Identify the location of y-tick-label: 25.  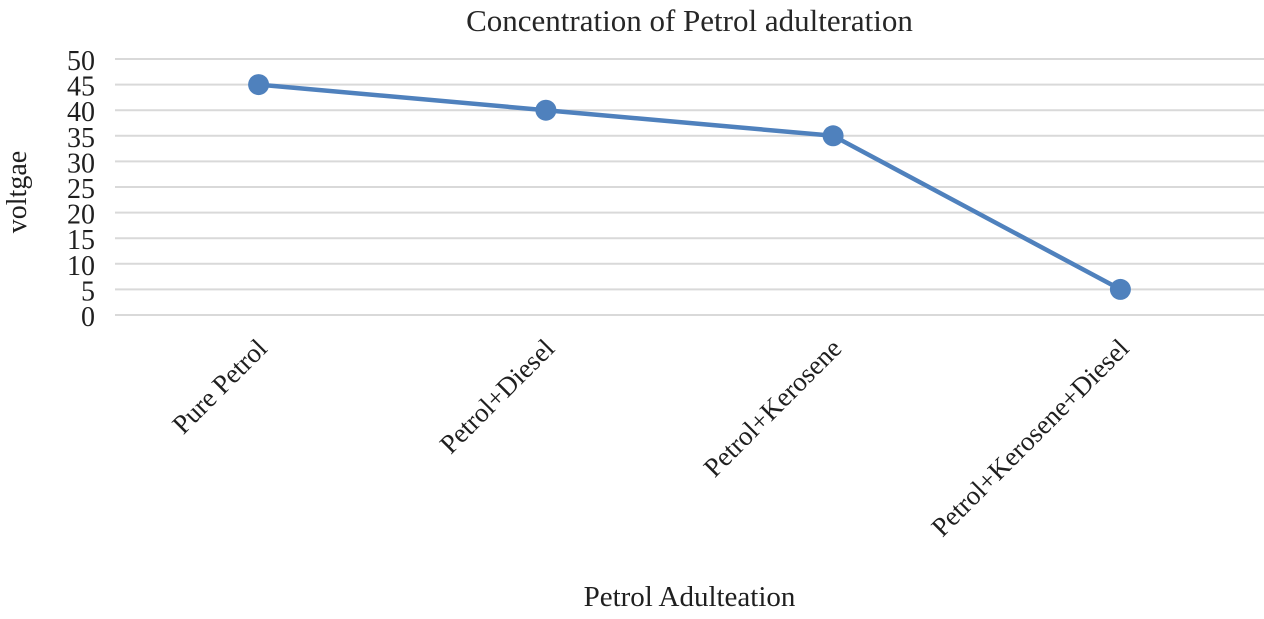
(81, 189).